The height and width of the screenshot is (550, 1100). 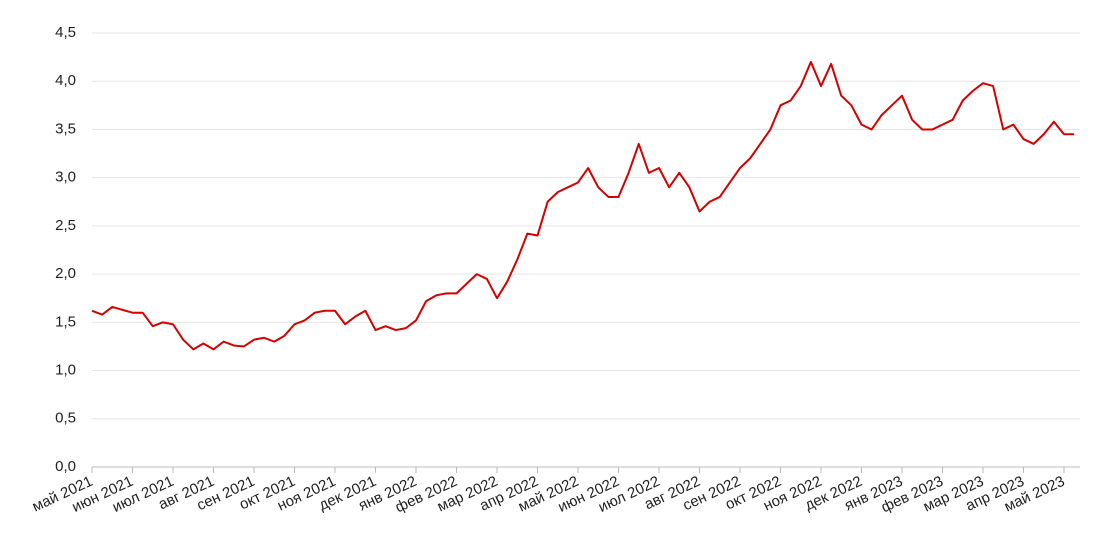 I want to click on y-tick-label: 3,0, so click(x=65, y=177).